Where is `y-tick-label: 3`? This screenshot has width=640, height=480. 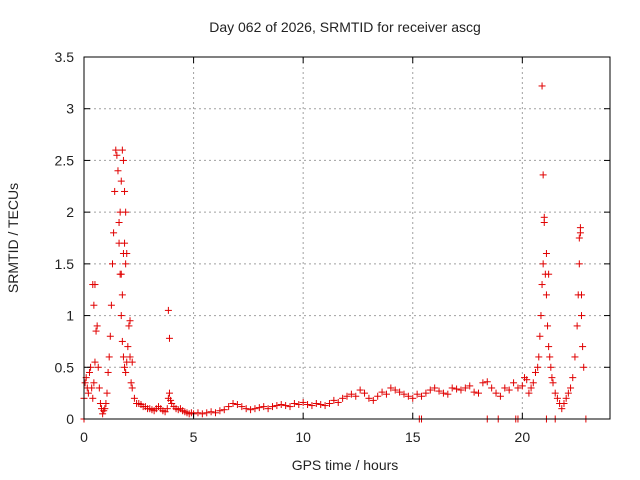
y-tick-label: 3 is located at coordinates (70, 109).